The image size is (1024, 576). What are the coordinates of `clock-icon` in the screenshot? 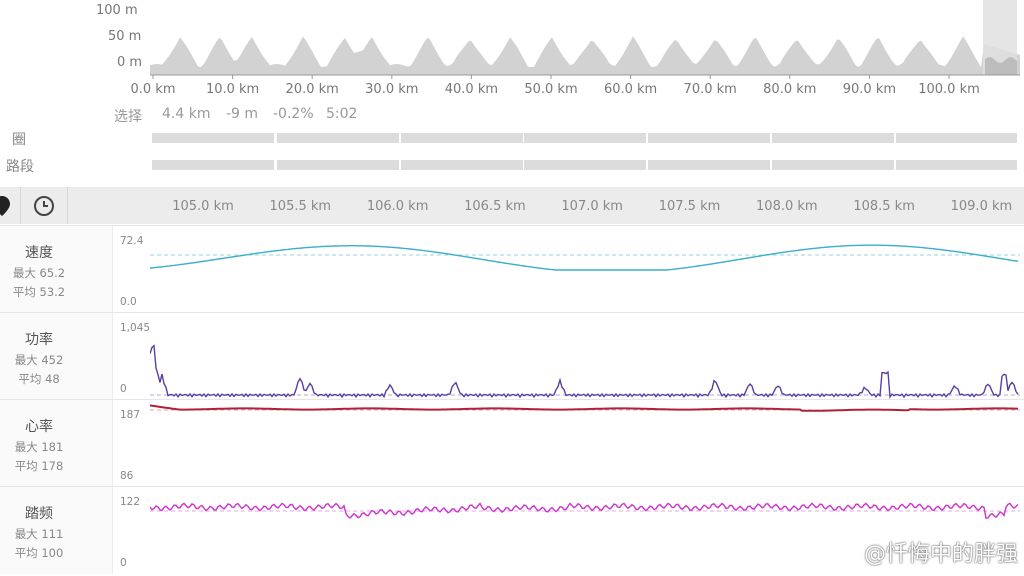 It's located at (44, 205).